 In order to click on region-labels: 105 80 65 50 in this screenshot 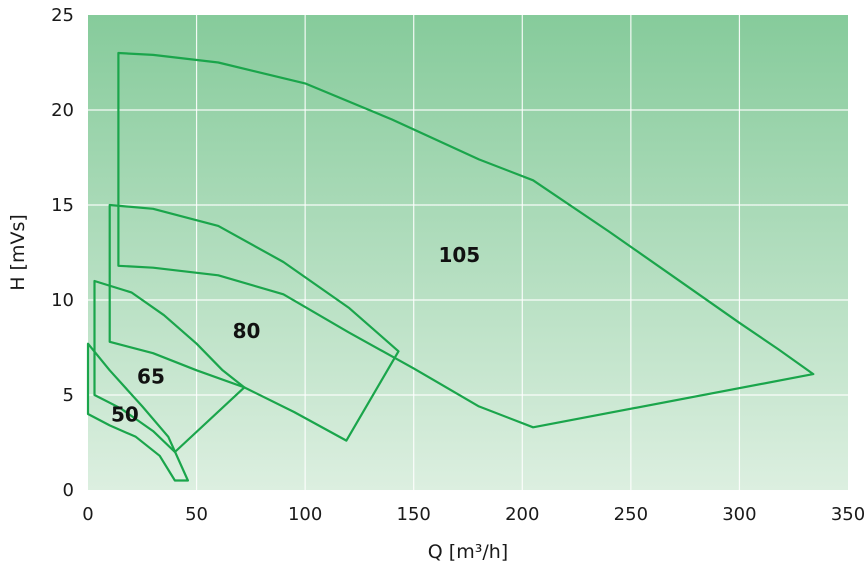, I will do `click(295, 335)`.